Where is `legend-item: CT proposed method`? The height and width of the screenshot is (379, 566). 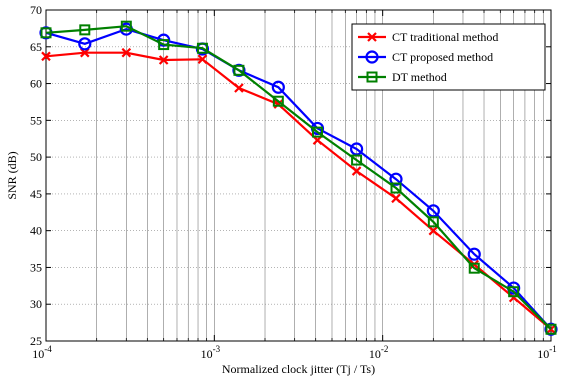 legend-item: CT proposed method is located at coordinates (425, 57).